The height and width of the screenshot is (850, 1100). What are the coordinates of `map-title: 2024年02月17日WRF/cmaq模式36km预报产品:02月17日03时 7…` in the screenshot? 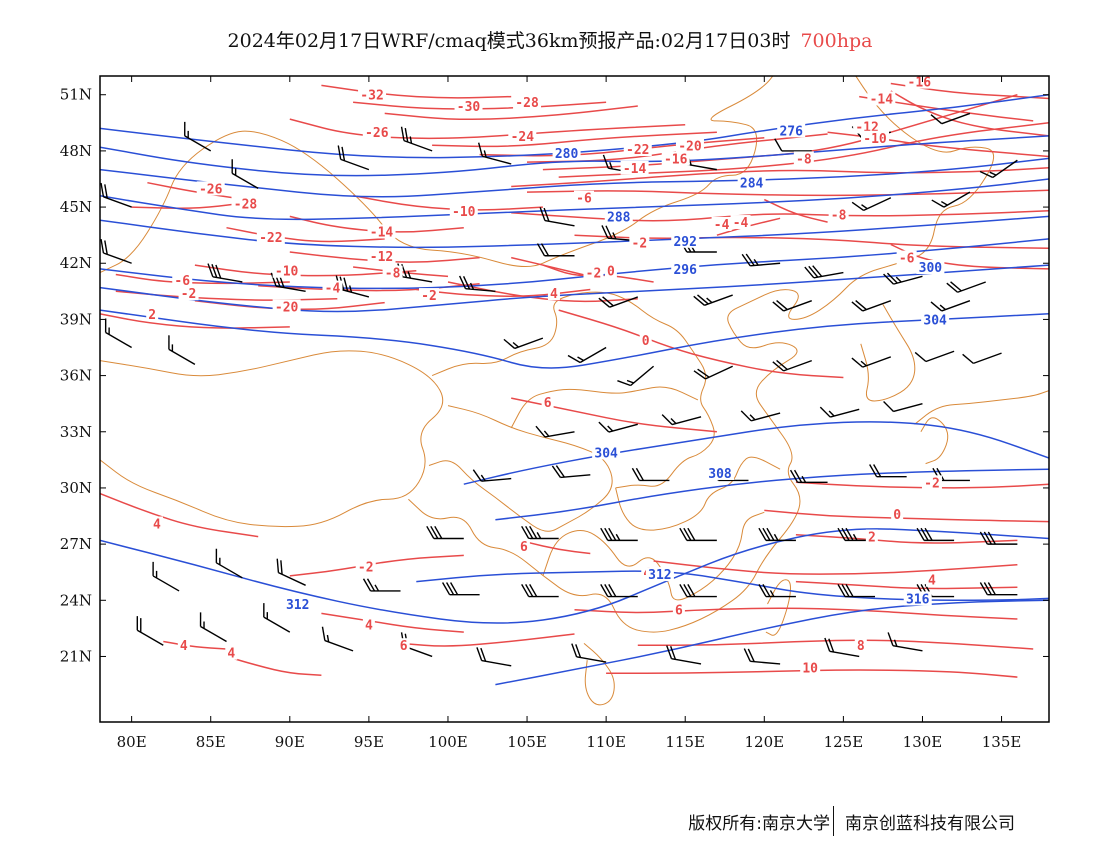 It's located at (550, 39).